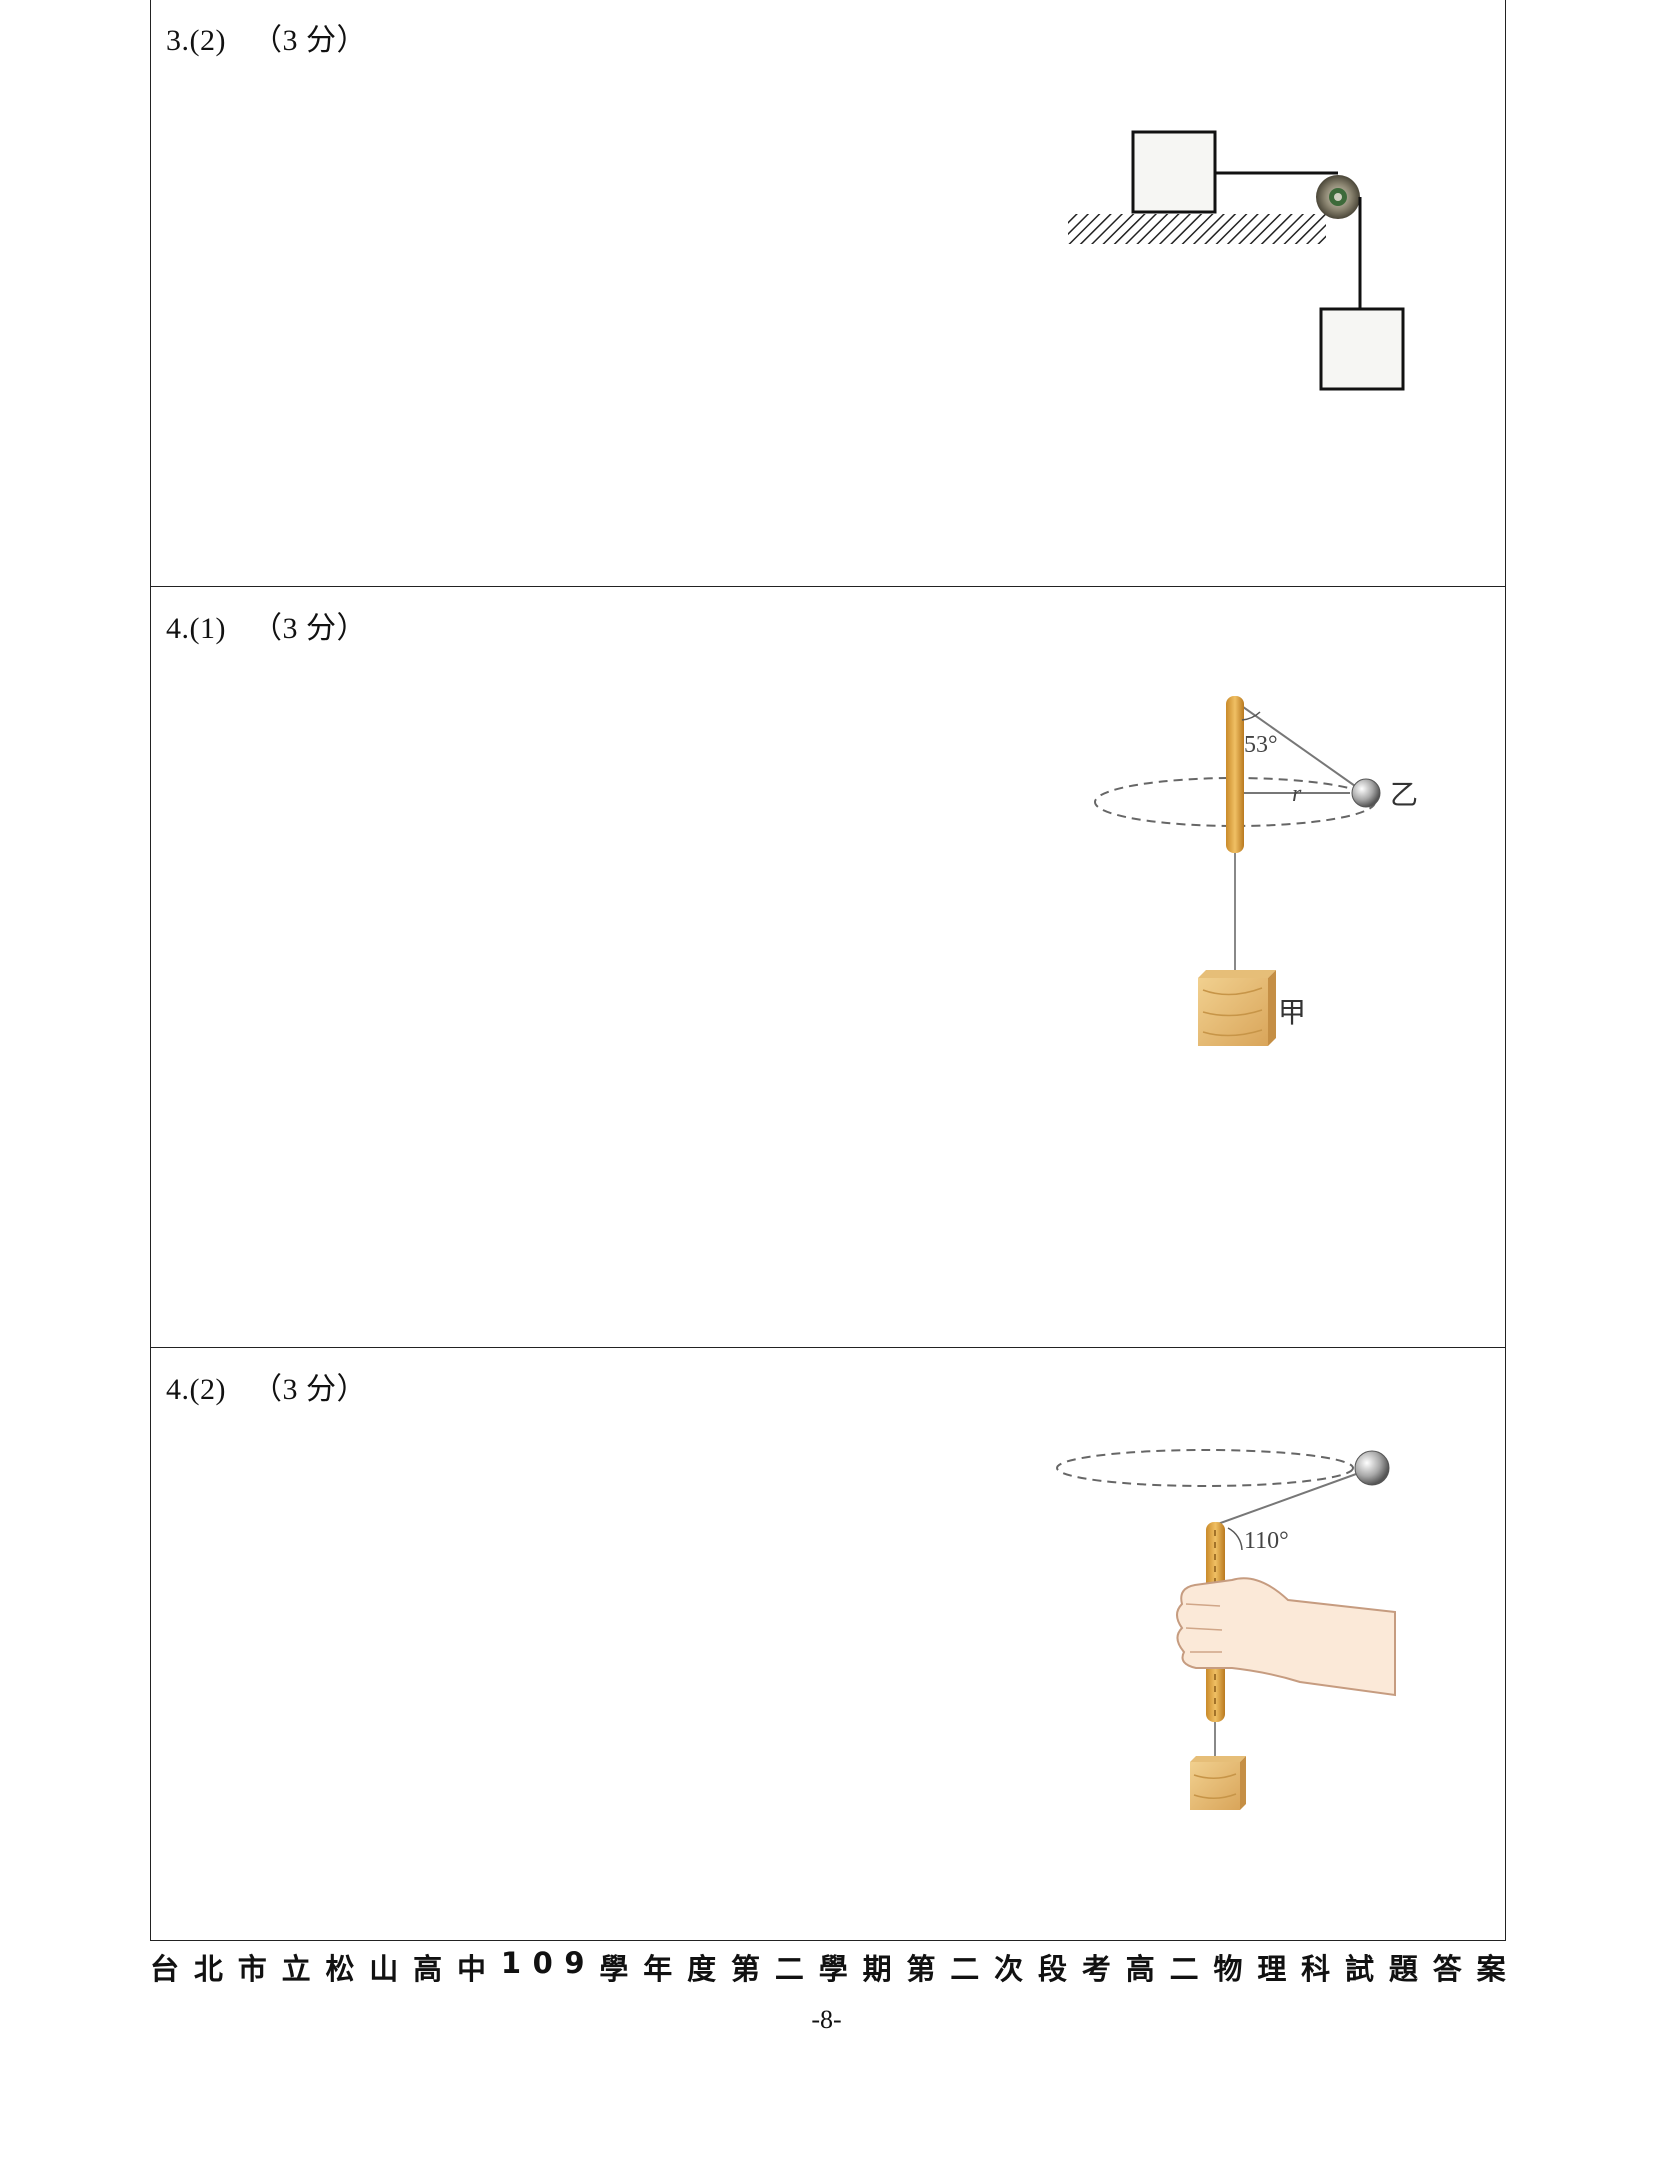 Image resolution: width=1653 pixels, height=2163 pixels. Describe the element at coordinates (1096, 1969) in the screenshot. I see `footer-title-char: 考` at that location.